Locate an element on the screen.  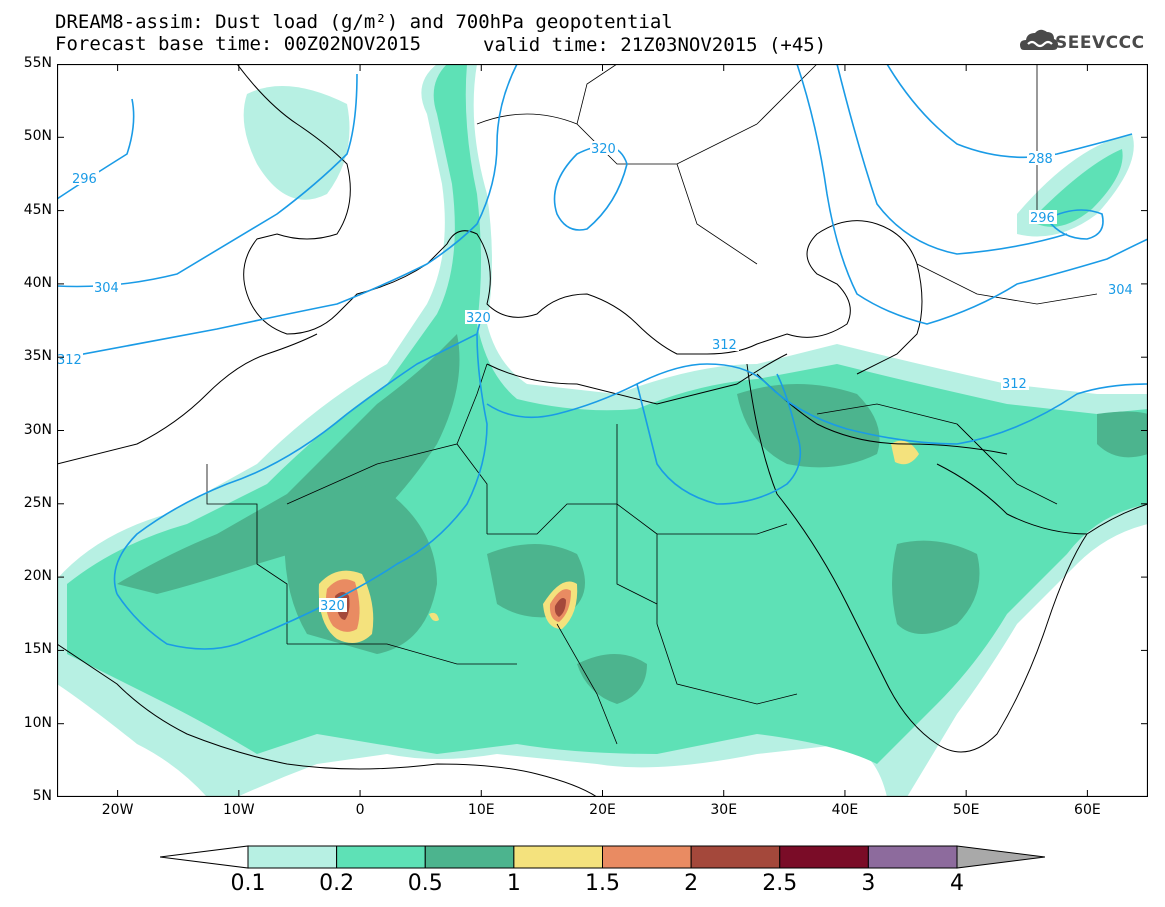
longitude-label: 30E is located at coordinates (724, 810).